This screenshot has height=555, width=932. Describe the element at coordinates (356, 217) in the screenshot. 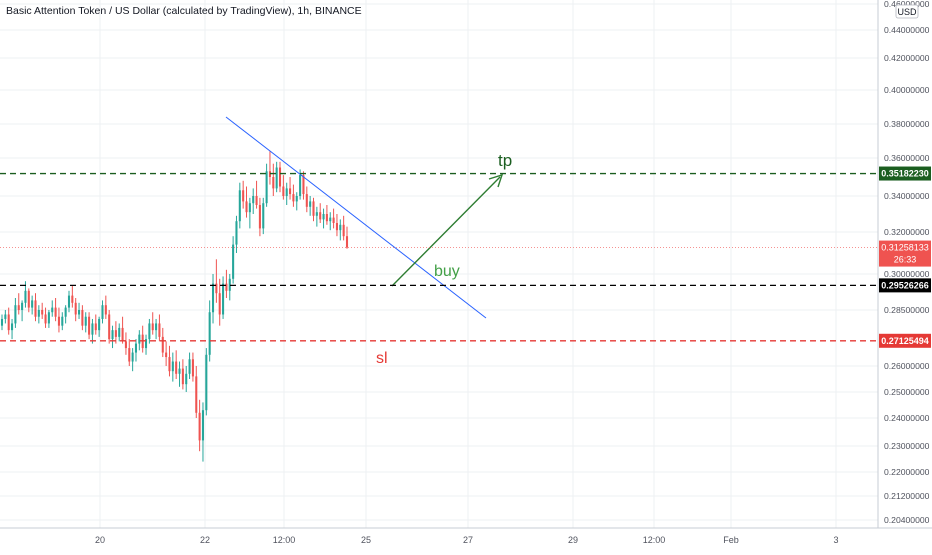

I see `downtrend-line` at that location.